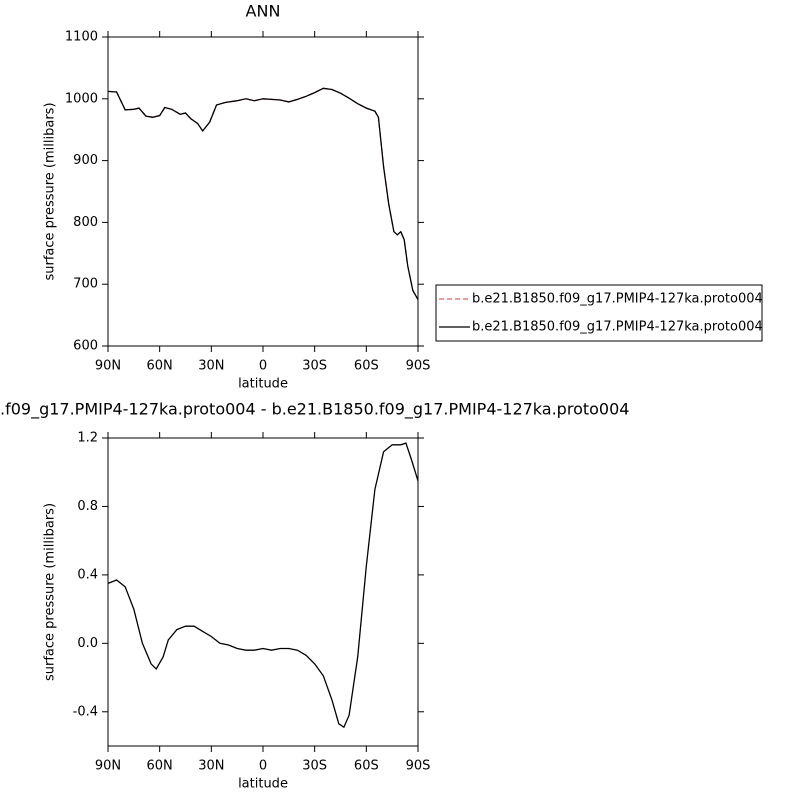 This screenshot has width=800, height=800. Describe the element at coordinates (599, 313) in the screenshot. I see `legend-box` at that location.